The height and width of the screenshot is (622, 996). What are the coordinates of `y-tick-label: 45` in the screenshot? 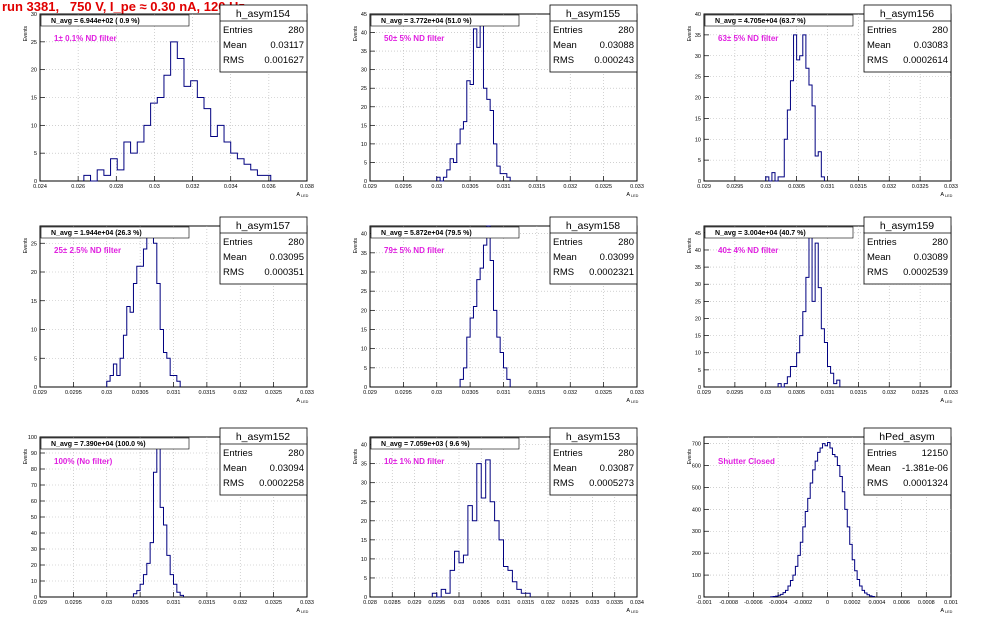 It's located at (698, 234).